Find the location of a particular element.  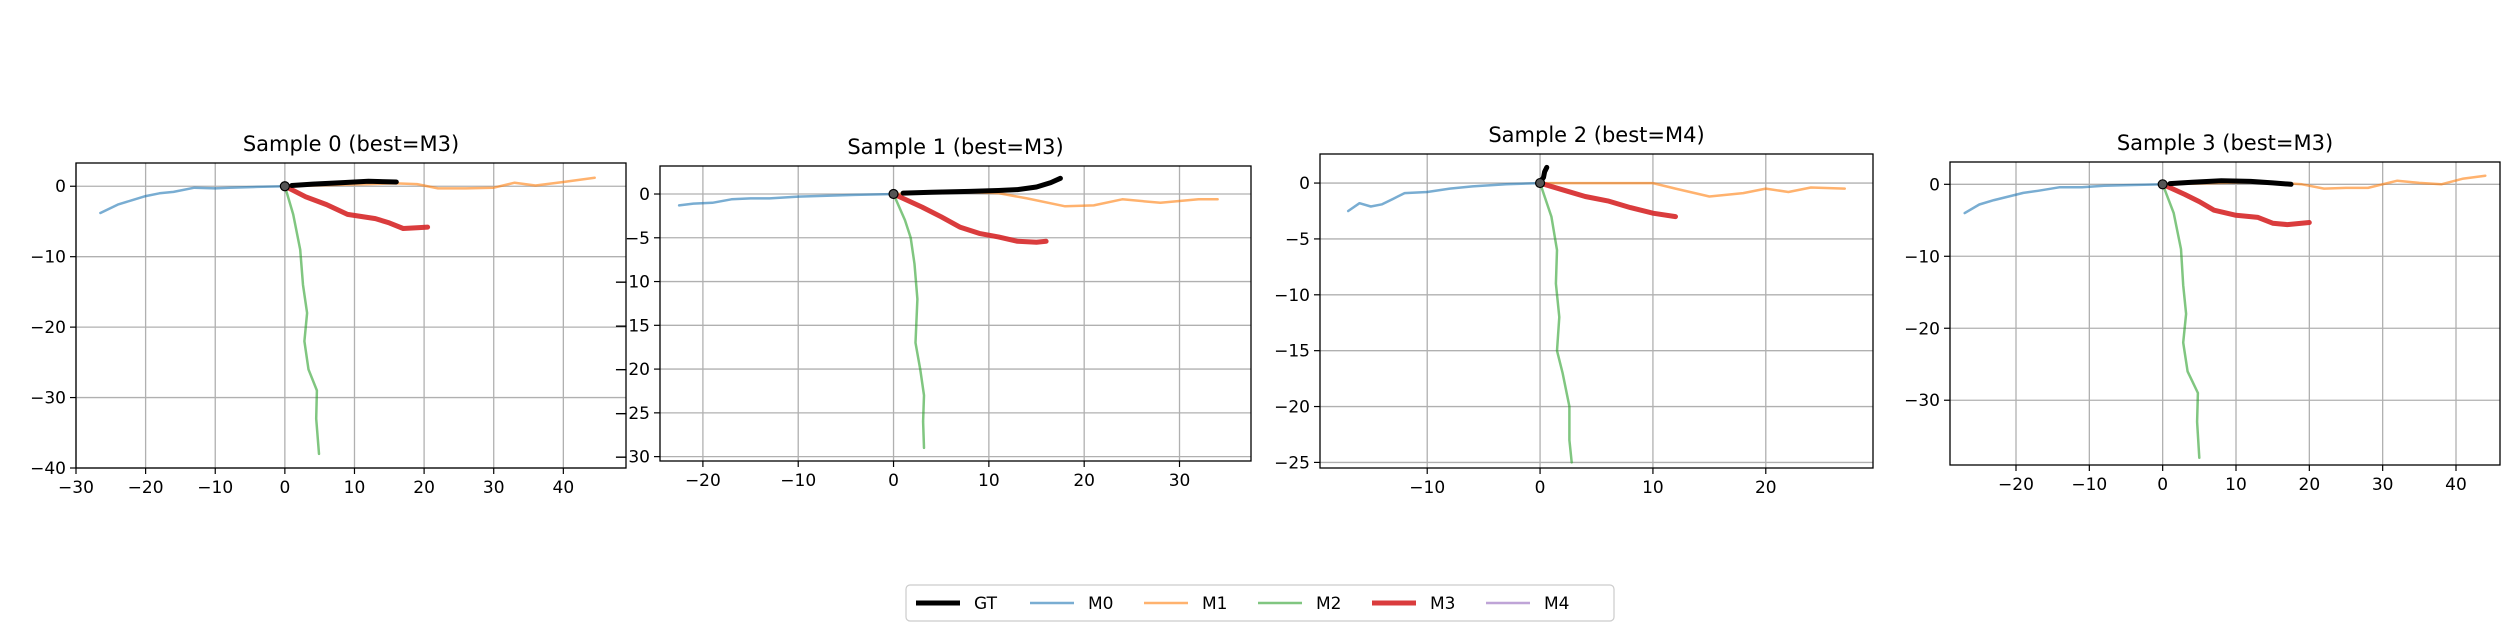

subplot-title: Sample 3 (best=M3) is located at coordinates (2225, 143).